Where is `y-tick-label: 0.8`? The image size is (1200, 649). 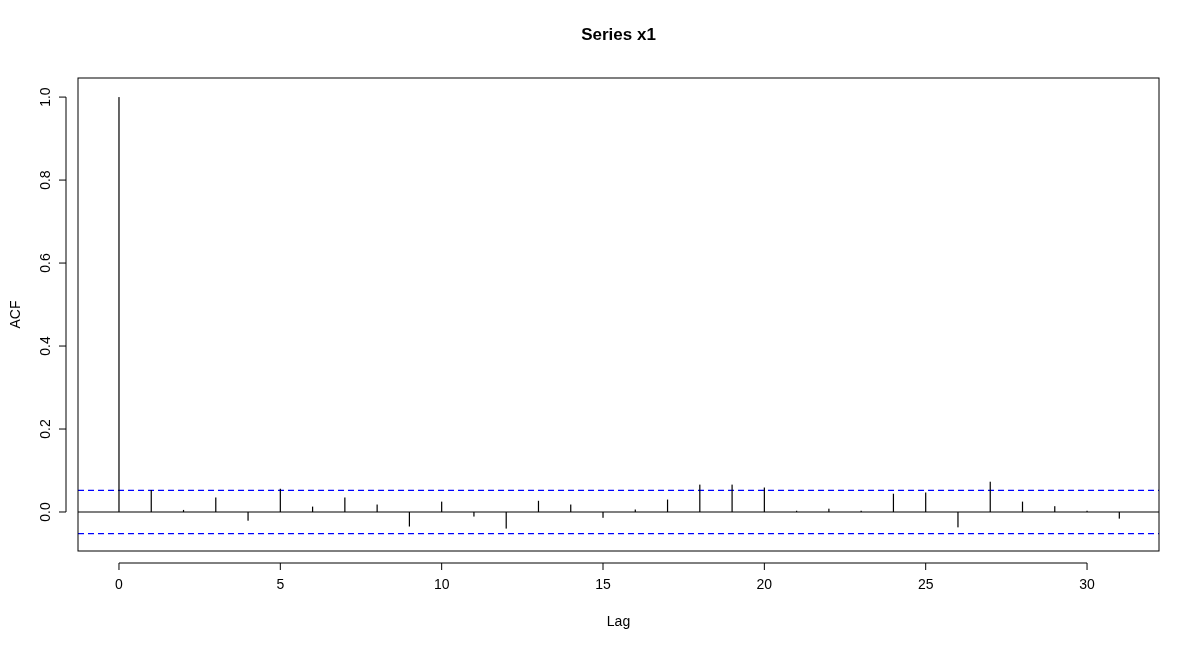 y-tick-label: 0.8 is located at coordinates (45, 180).